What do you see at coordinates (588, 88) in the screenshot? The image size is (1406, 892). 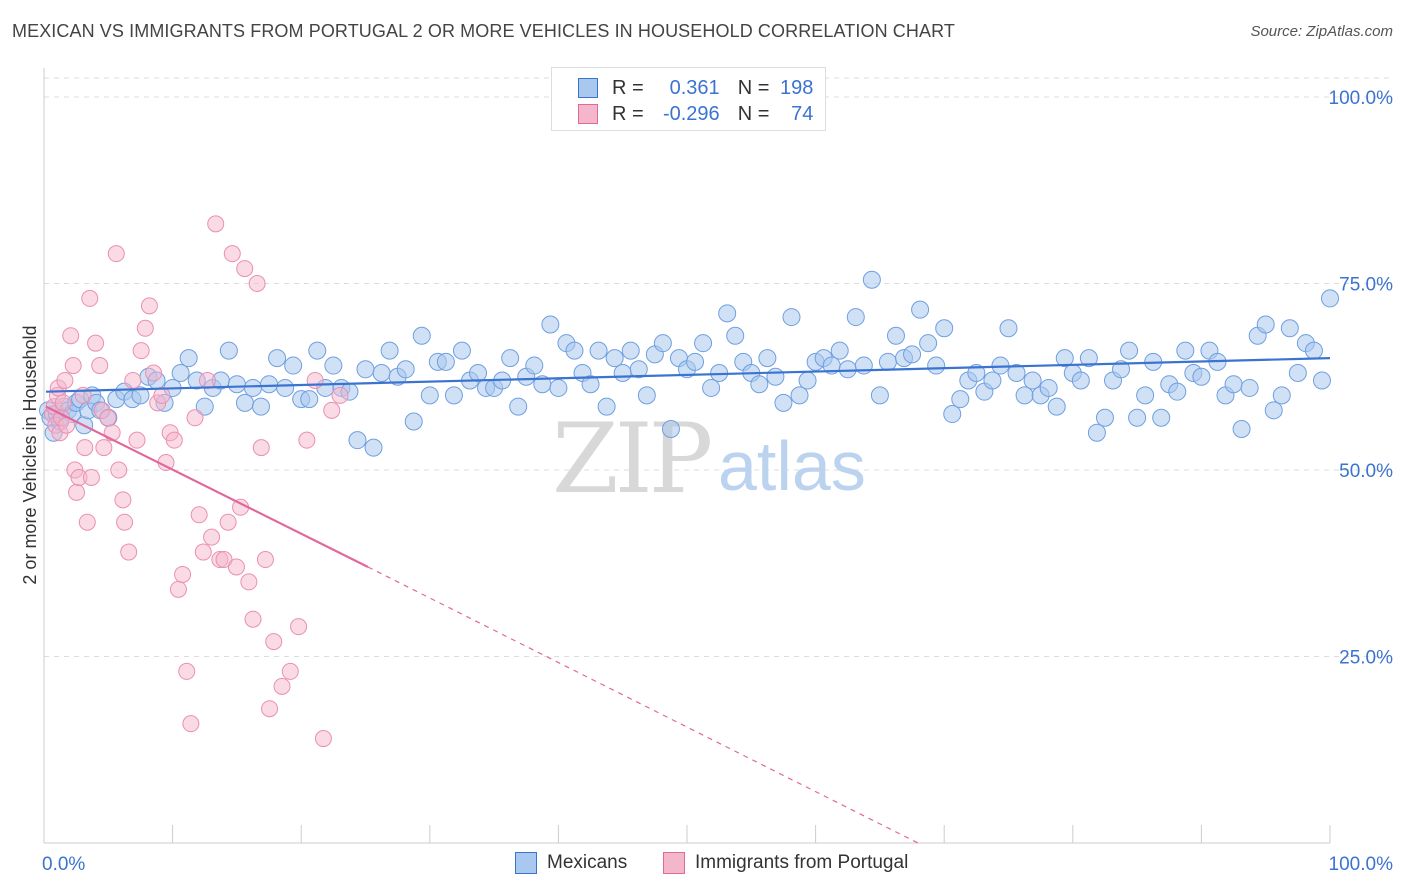 I see `legend-swatch-blue` at bounding box center [588, 88].